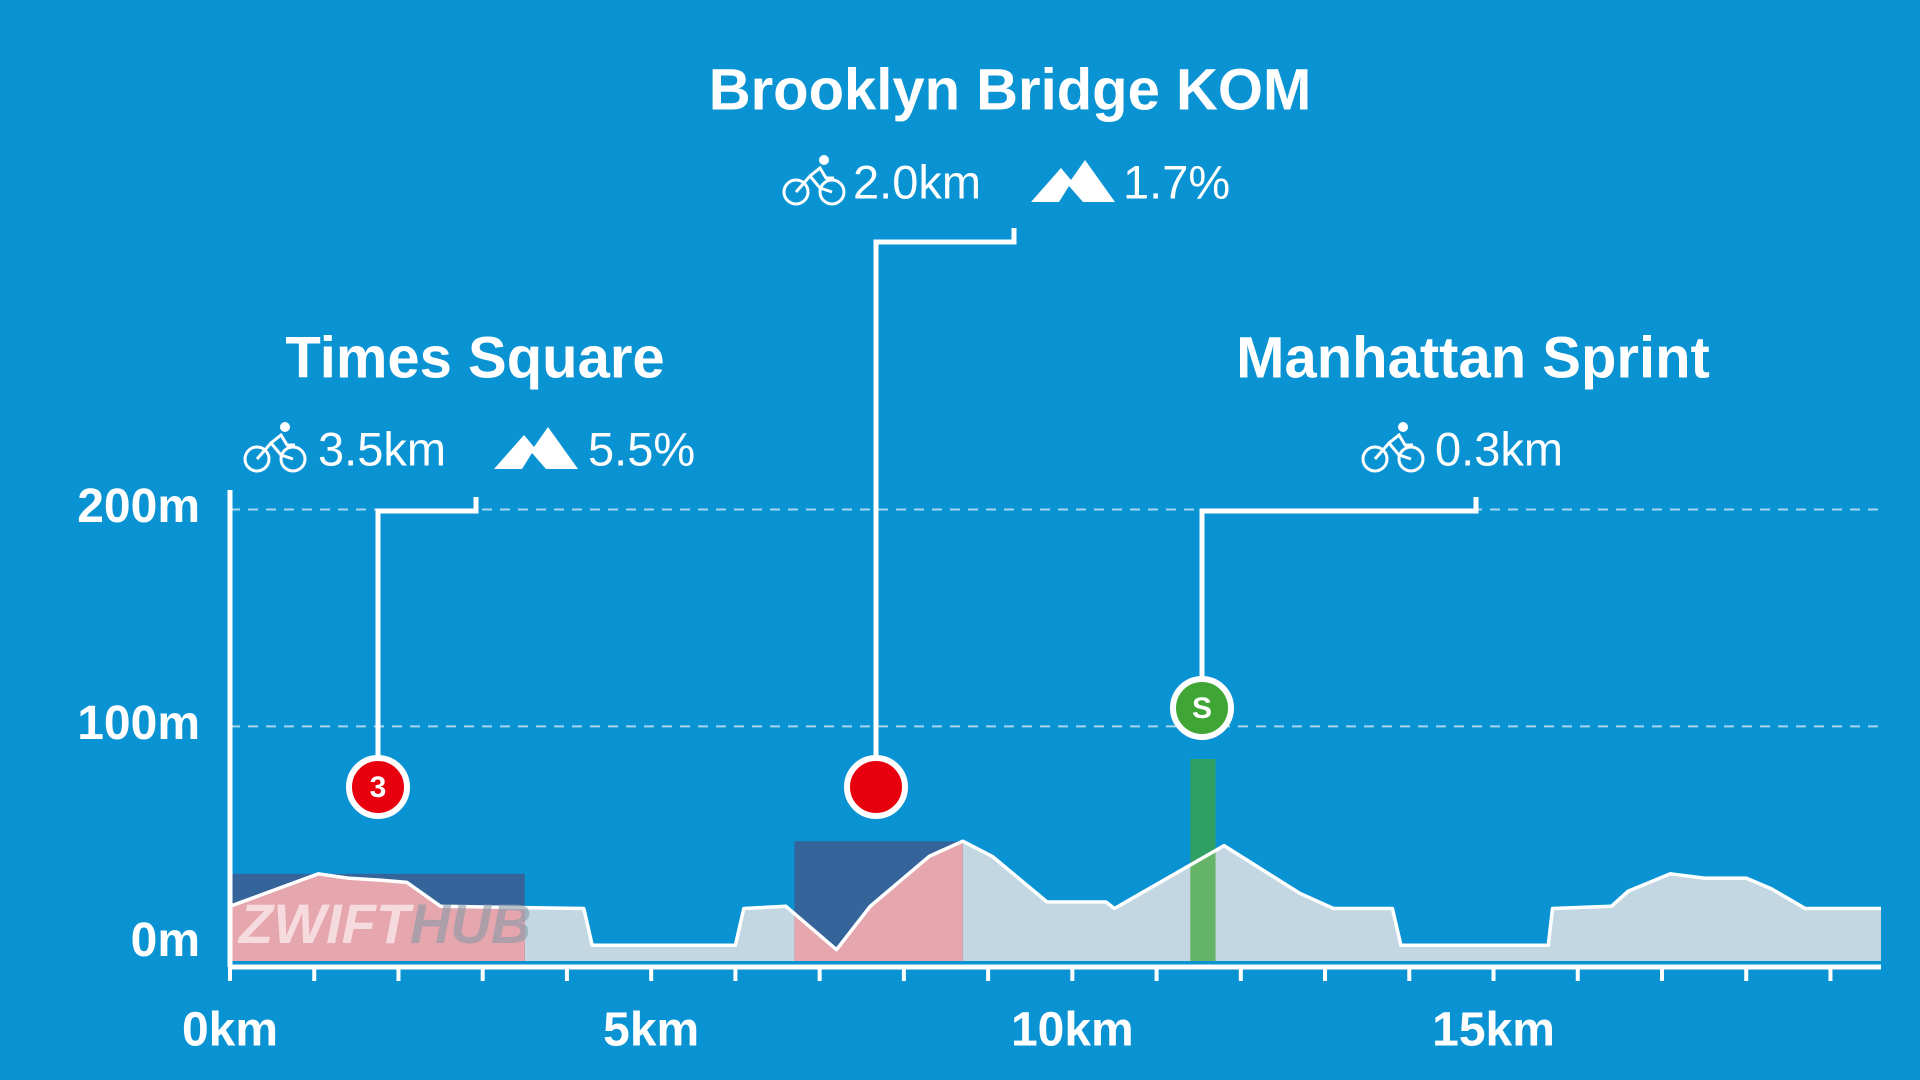 Image resolution: width=1920 pixels, height=1080 pixels. I want to click on segment-length: 2.0km, so click(917, 181).